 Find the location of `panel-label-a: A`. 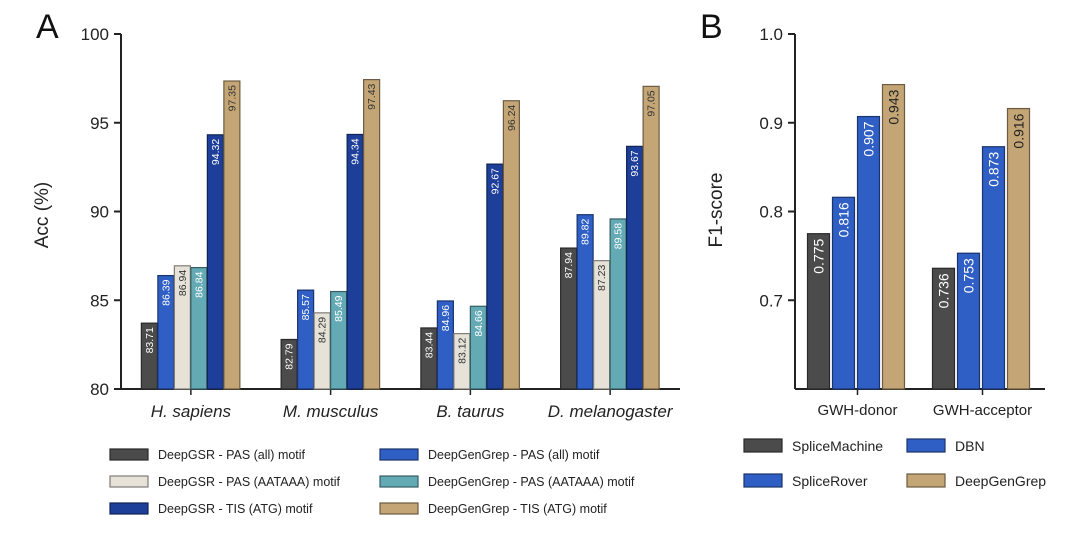

panel-label-a: A is located at coordinates (47, 27).